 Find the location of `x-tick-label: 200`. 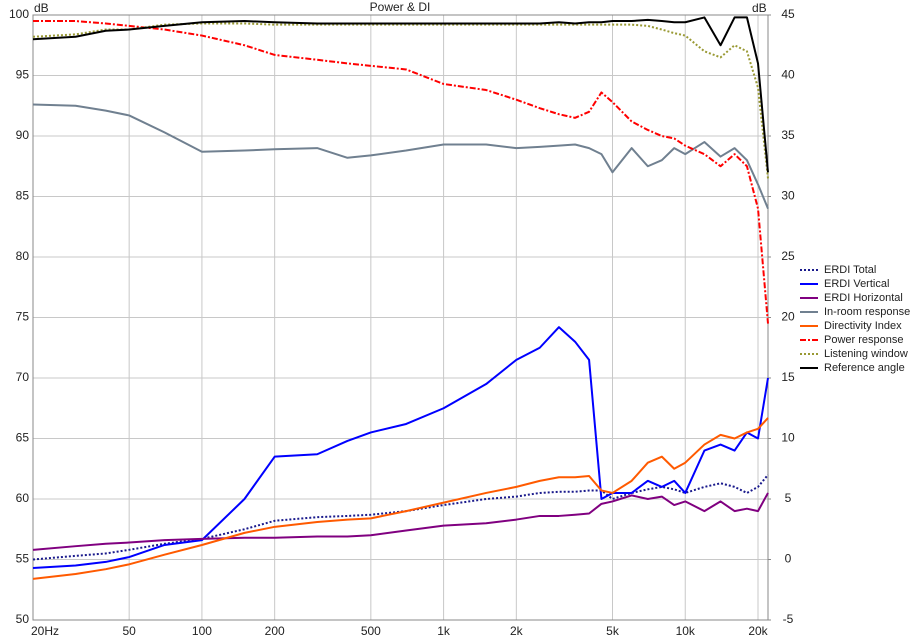

x-tick-label: 200 is located at coordinates (275, 631).